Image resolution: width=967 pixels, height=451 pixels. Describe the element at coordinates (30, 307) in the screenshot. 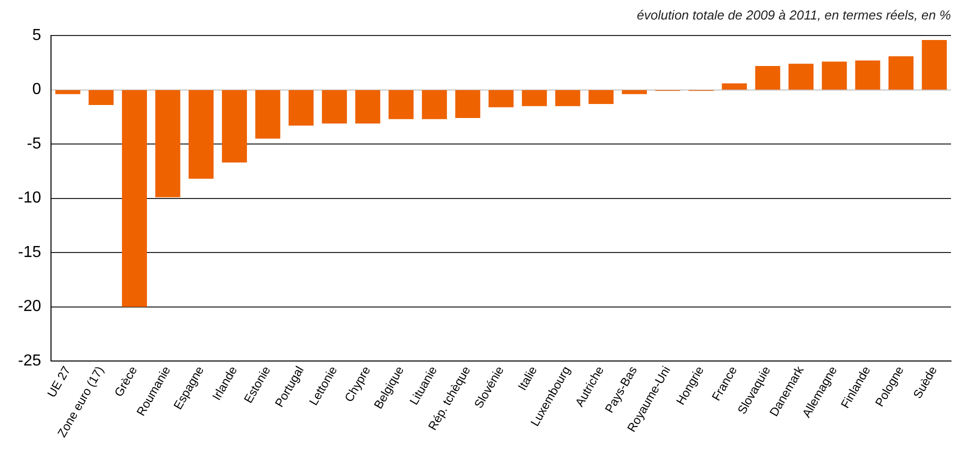

I see `y-tick-label: -20` at that location.